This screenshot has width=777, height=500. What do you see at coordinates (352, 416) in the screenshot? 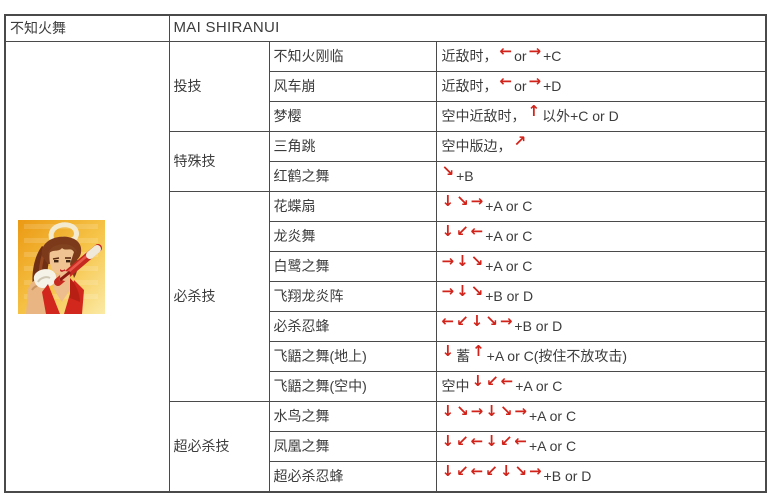
I see `move-name-cell: 水鸟之舞` at bounding box center [352, 416].